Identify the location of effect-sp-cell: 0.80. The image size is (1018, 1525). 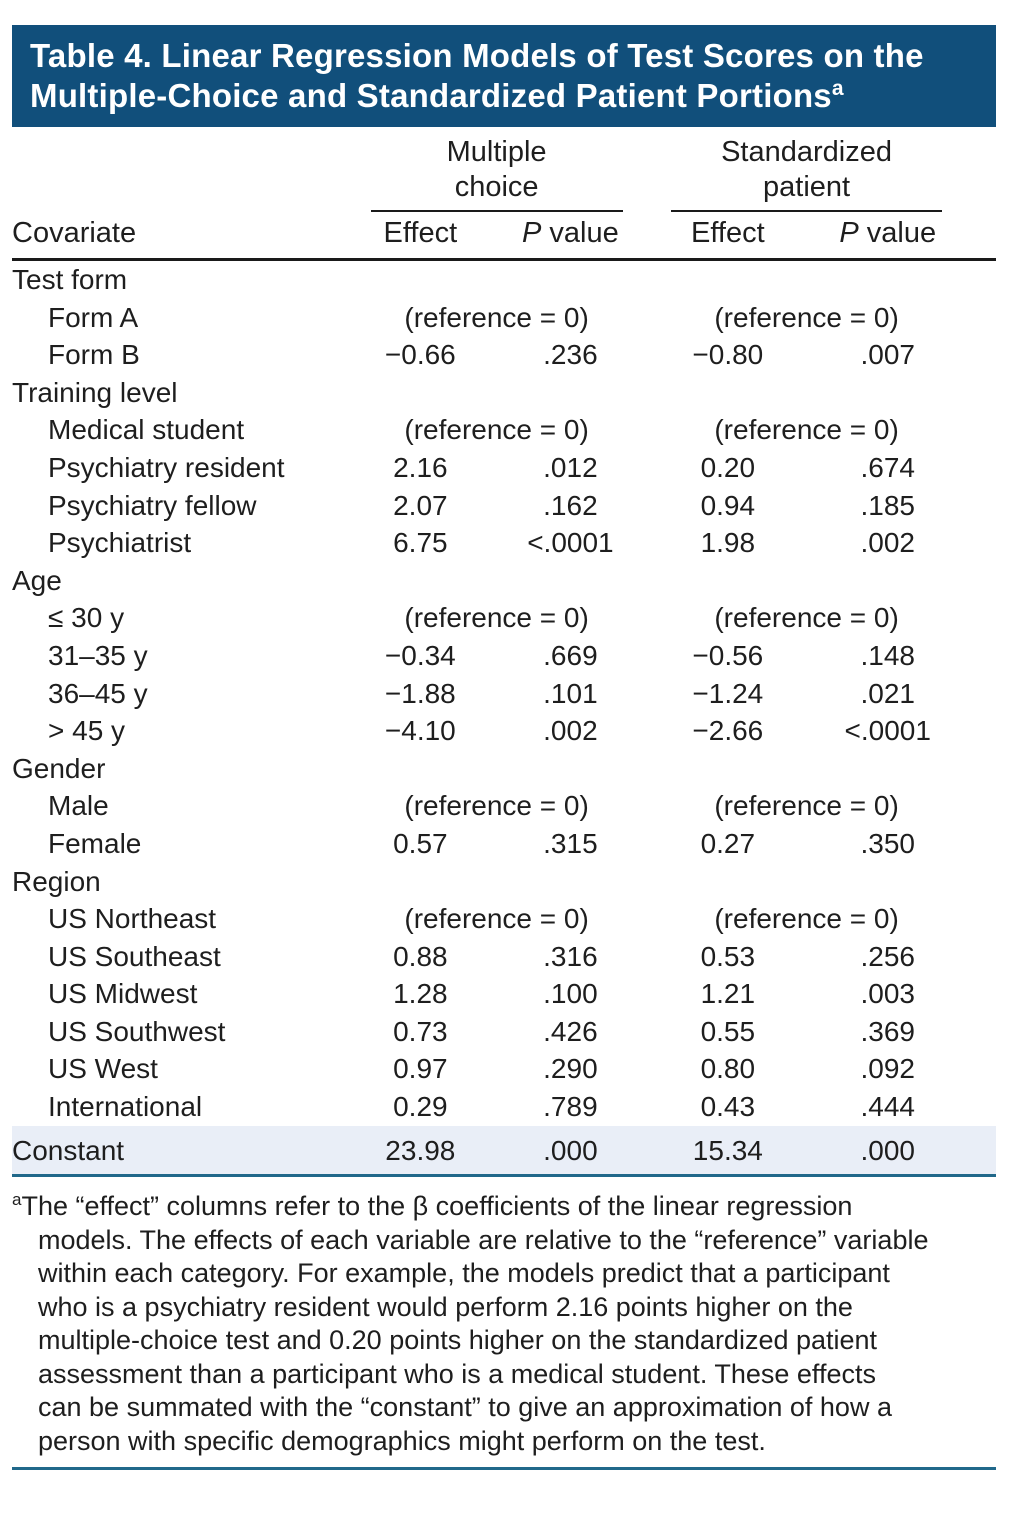
(728, 1069).